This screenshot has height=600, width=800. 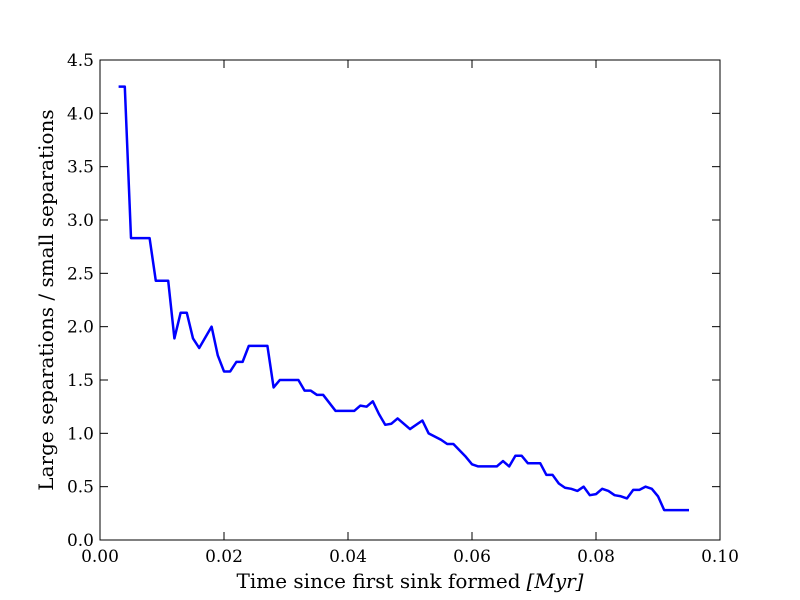 What do you see at coordinates (80, 274) in the screenshot?
I see `y-tick-label: 2.5` at bounding box center [80, 274].